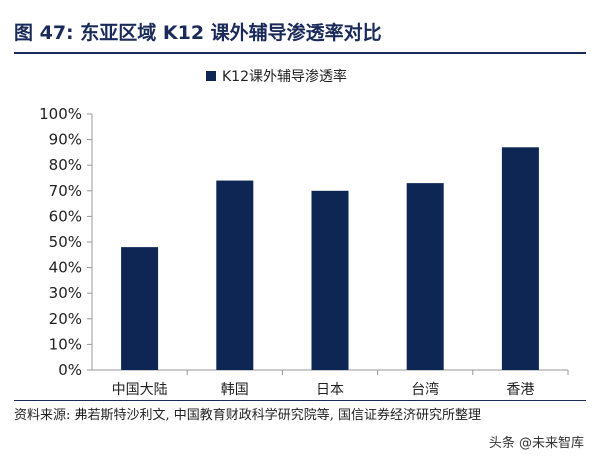  I want to click on x-tick-label: 香港, so click(520, 390).